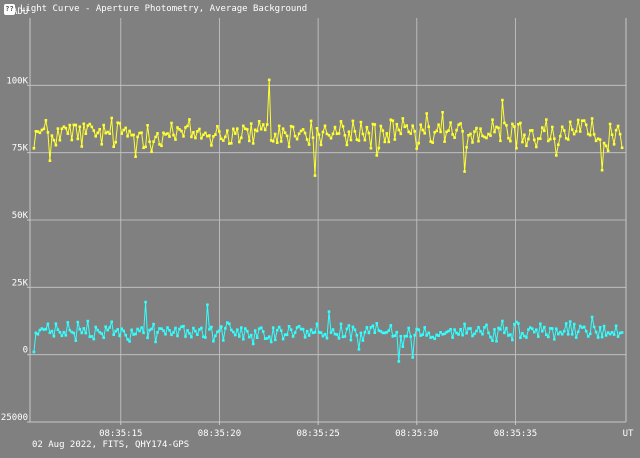  I want to click on app-icon: ??, so click(9, 9).